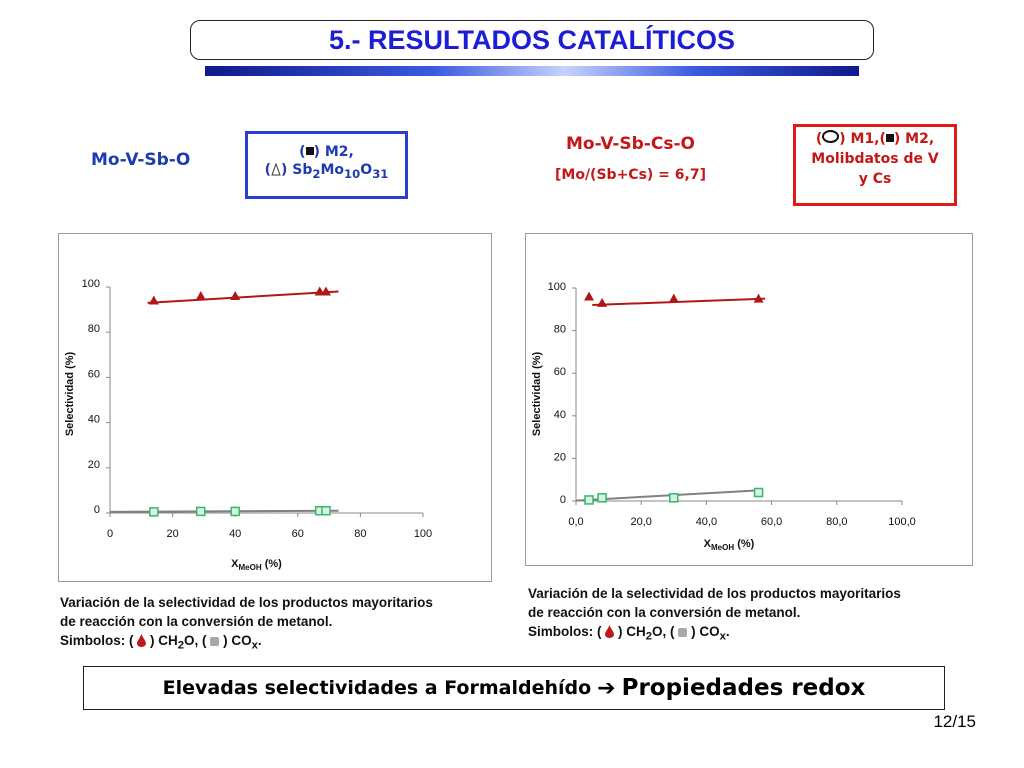  Describe the element at coordinates (141, 160) in the screenshot. I see `left-system-label: Mo-V-Sb-O` at that location.